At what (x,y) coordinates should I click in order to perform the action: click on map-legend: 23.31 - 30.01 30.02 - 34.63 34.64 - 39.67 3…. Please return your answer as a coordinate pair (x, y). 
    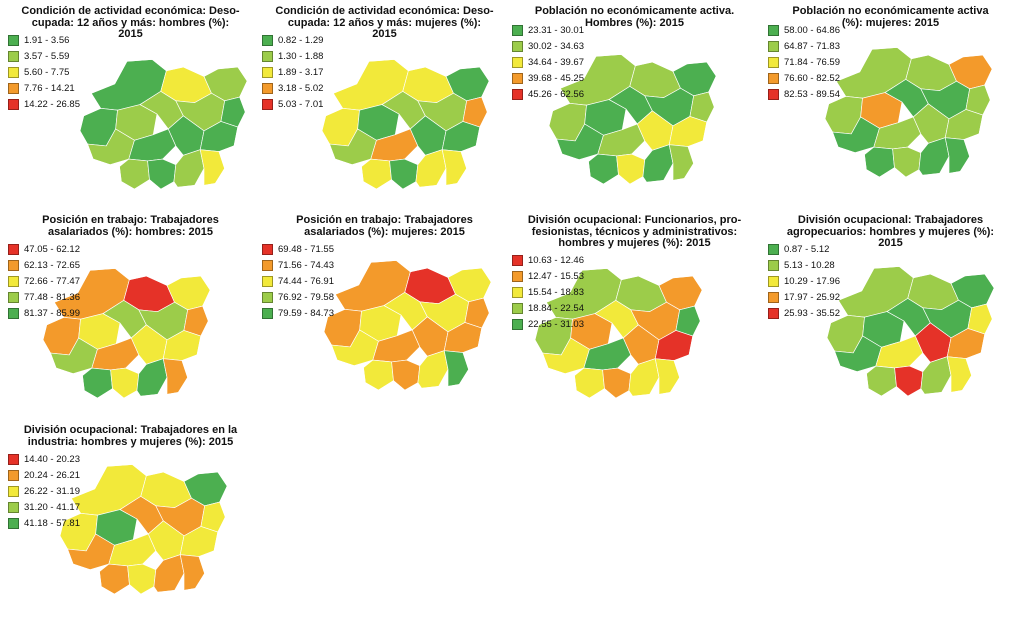
    Looking at the image, I should click on (548, 62).